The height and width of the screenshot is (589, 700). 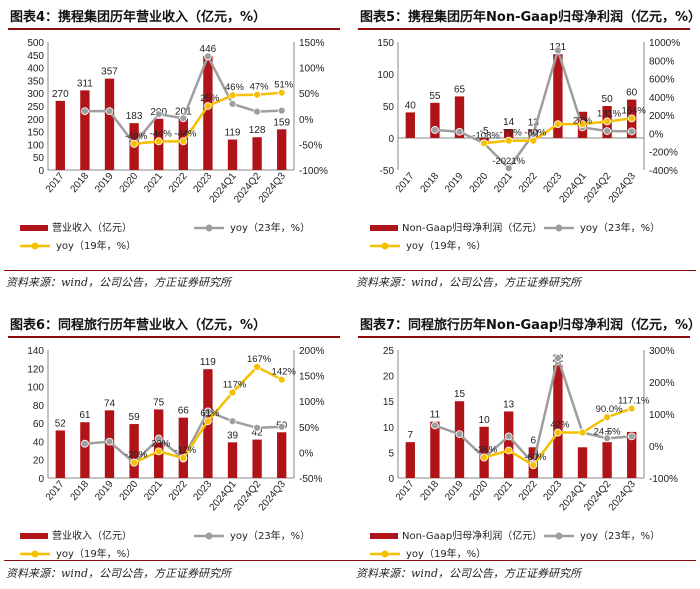 What do you see at coordinates (109, 72) in the screenshot?
I see `bar-data-label: 357` at bounding box center [109, 72].